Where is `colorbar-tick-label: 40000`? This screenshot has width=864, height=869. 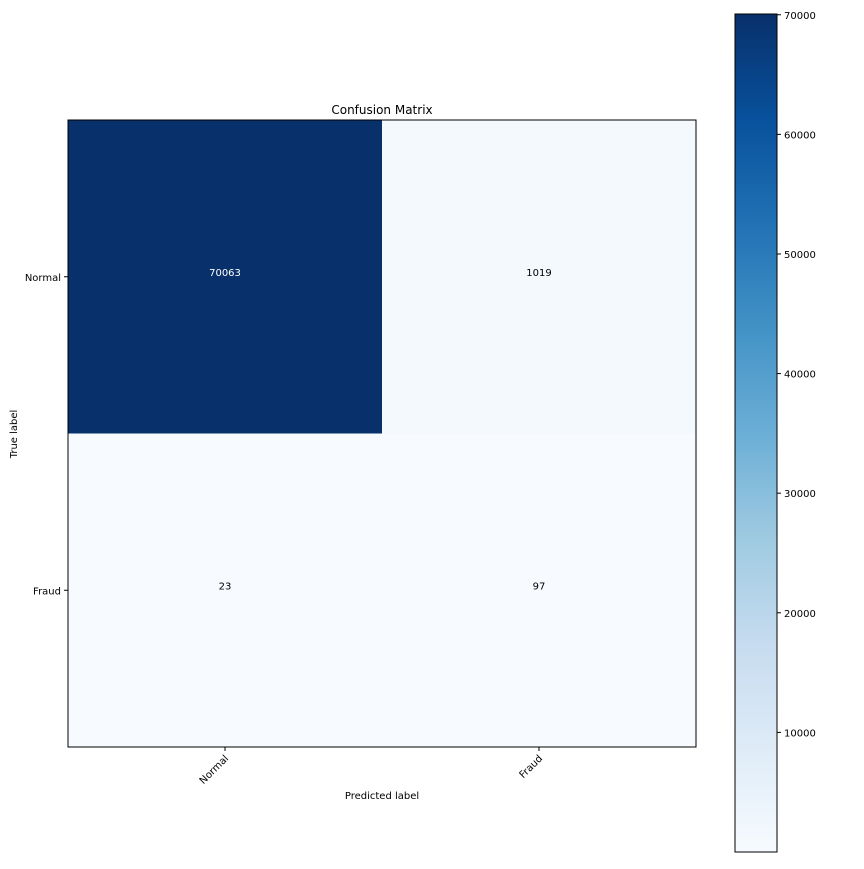
colorbar-tick-label: 40000 is located at coordinates (800, 375).